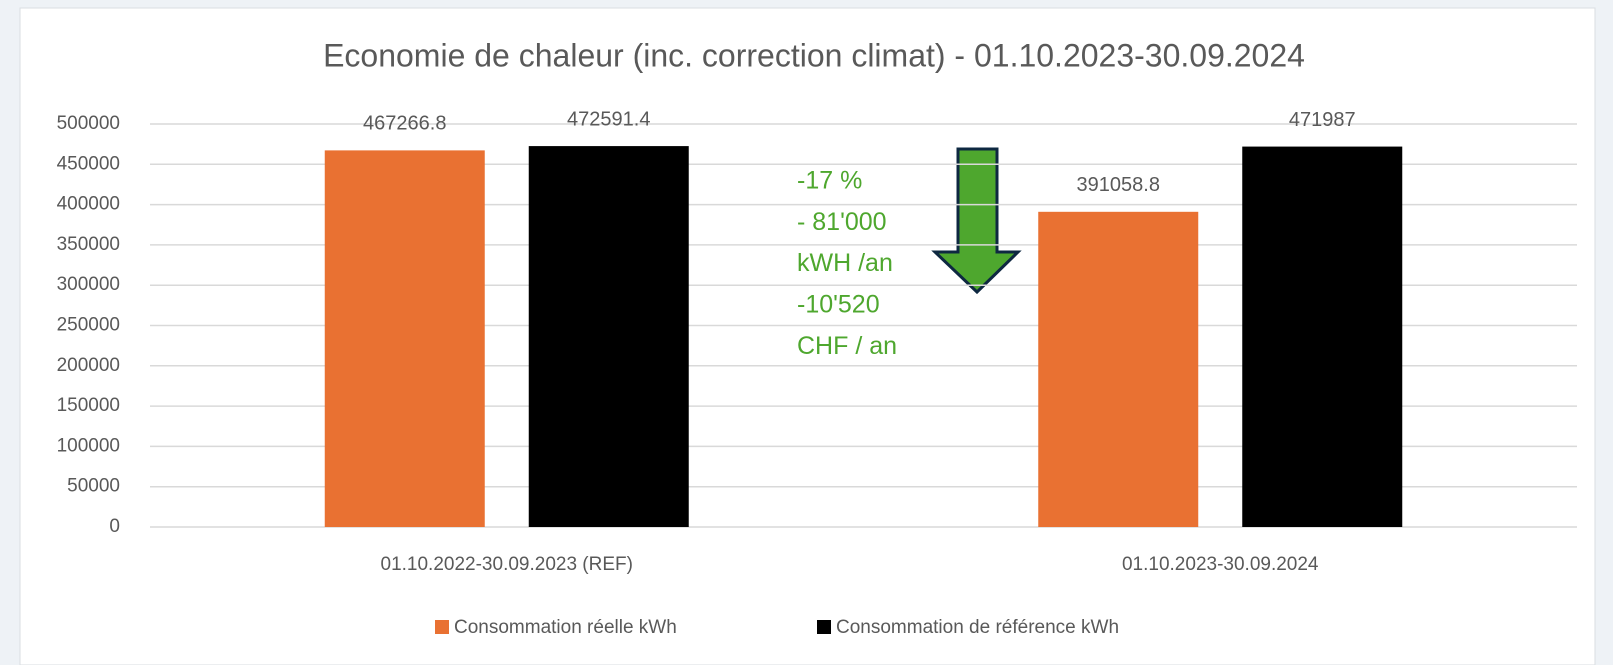 The image size is (1613, 665). Describe the element at coordinates (88, 284) in the screenshot. I see `y-tick-label: 300000` at that location.